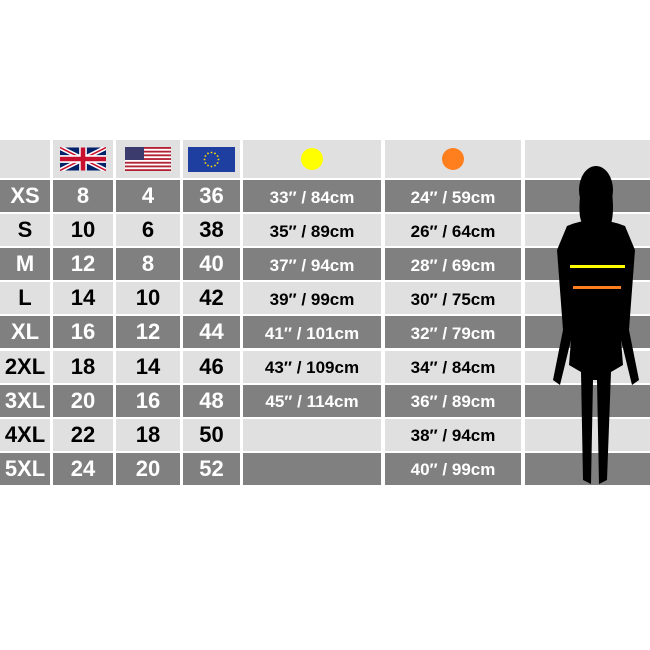 This screenshot has width=650, height=650. What do you see at coordinates (83, 468) in the screenshot?
I see `cell-uk: 24` at bounding box center [83, 468].